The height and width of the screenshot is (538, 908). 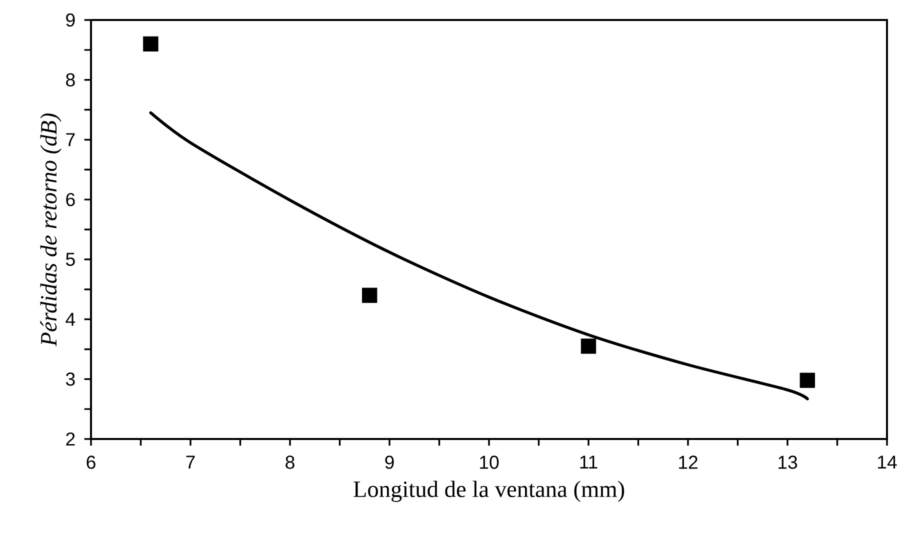 I want to click on y-tick-label: 7, so click(x=70, y=139).